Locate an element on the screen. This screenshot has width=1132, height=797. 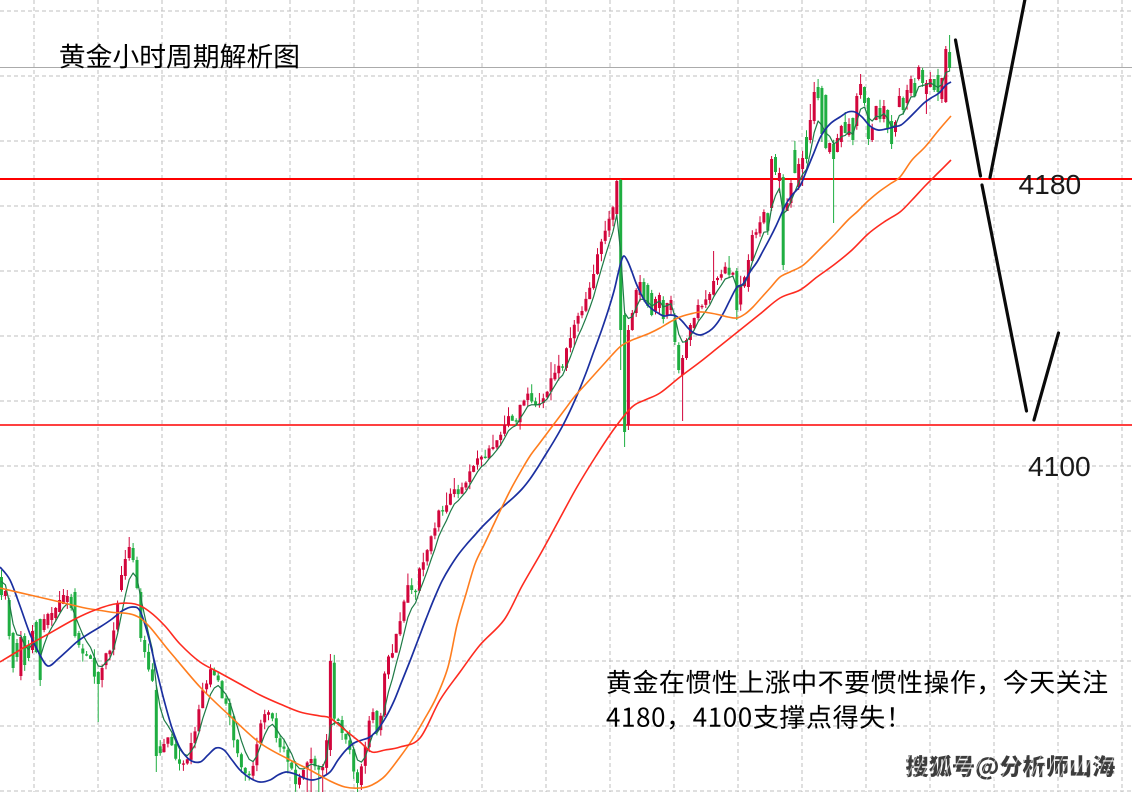
svg-text: 4100 is located at coordinates (1059, 466).